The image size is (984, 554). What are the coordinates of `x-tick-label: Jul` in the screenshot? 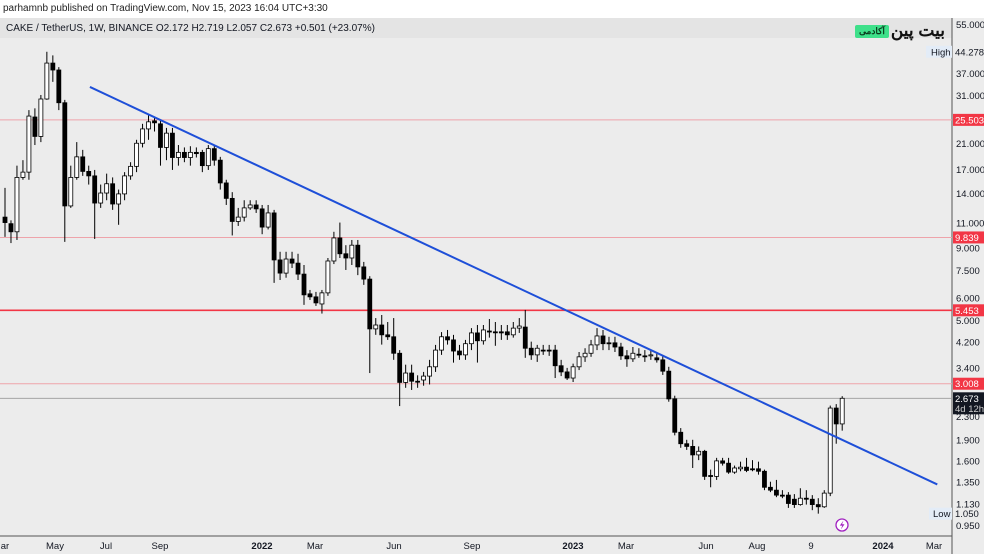 It's located at (106, 546).